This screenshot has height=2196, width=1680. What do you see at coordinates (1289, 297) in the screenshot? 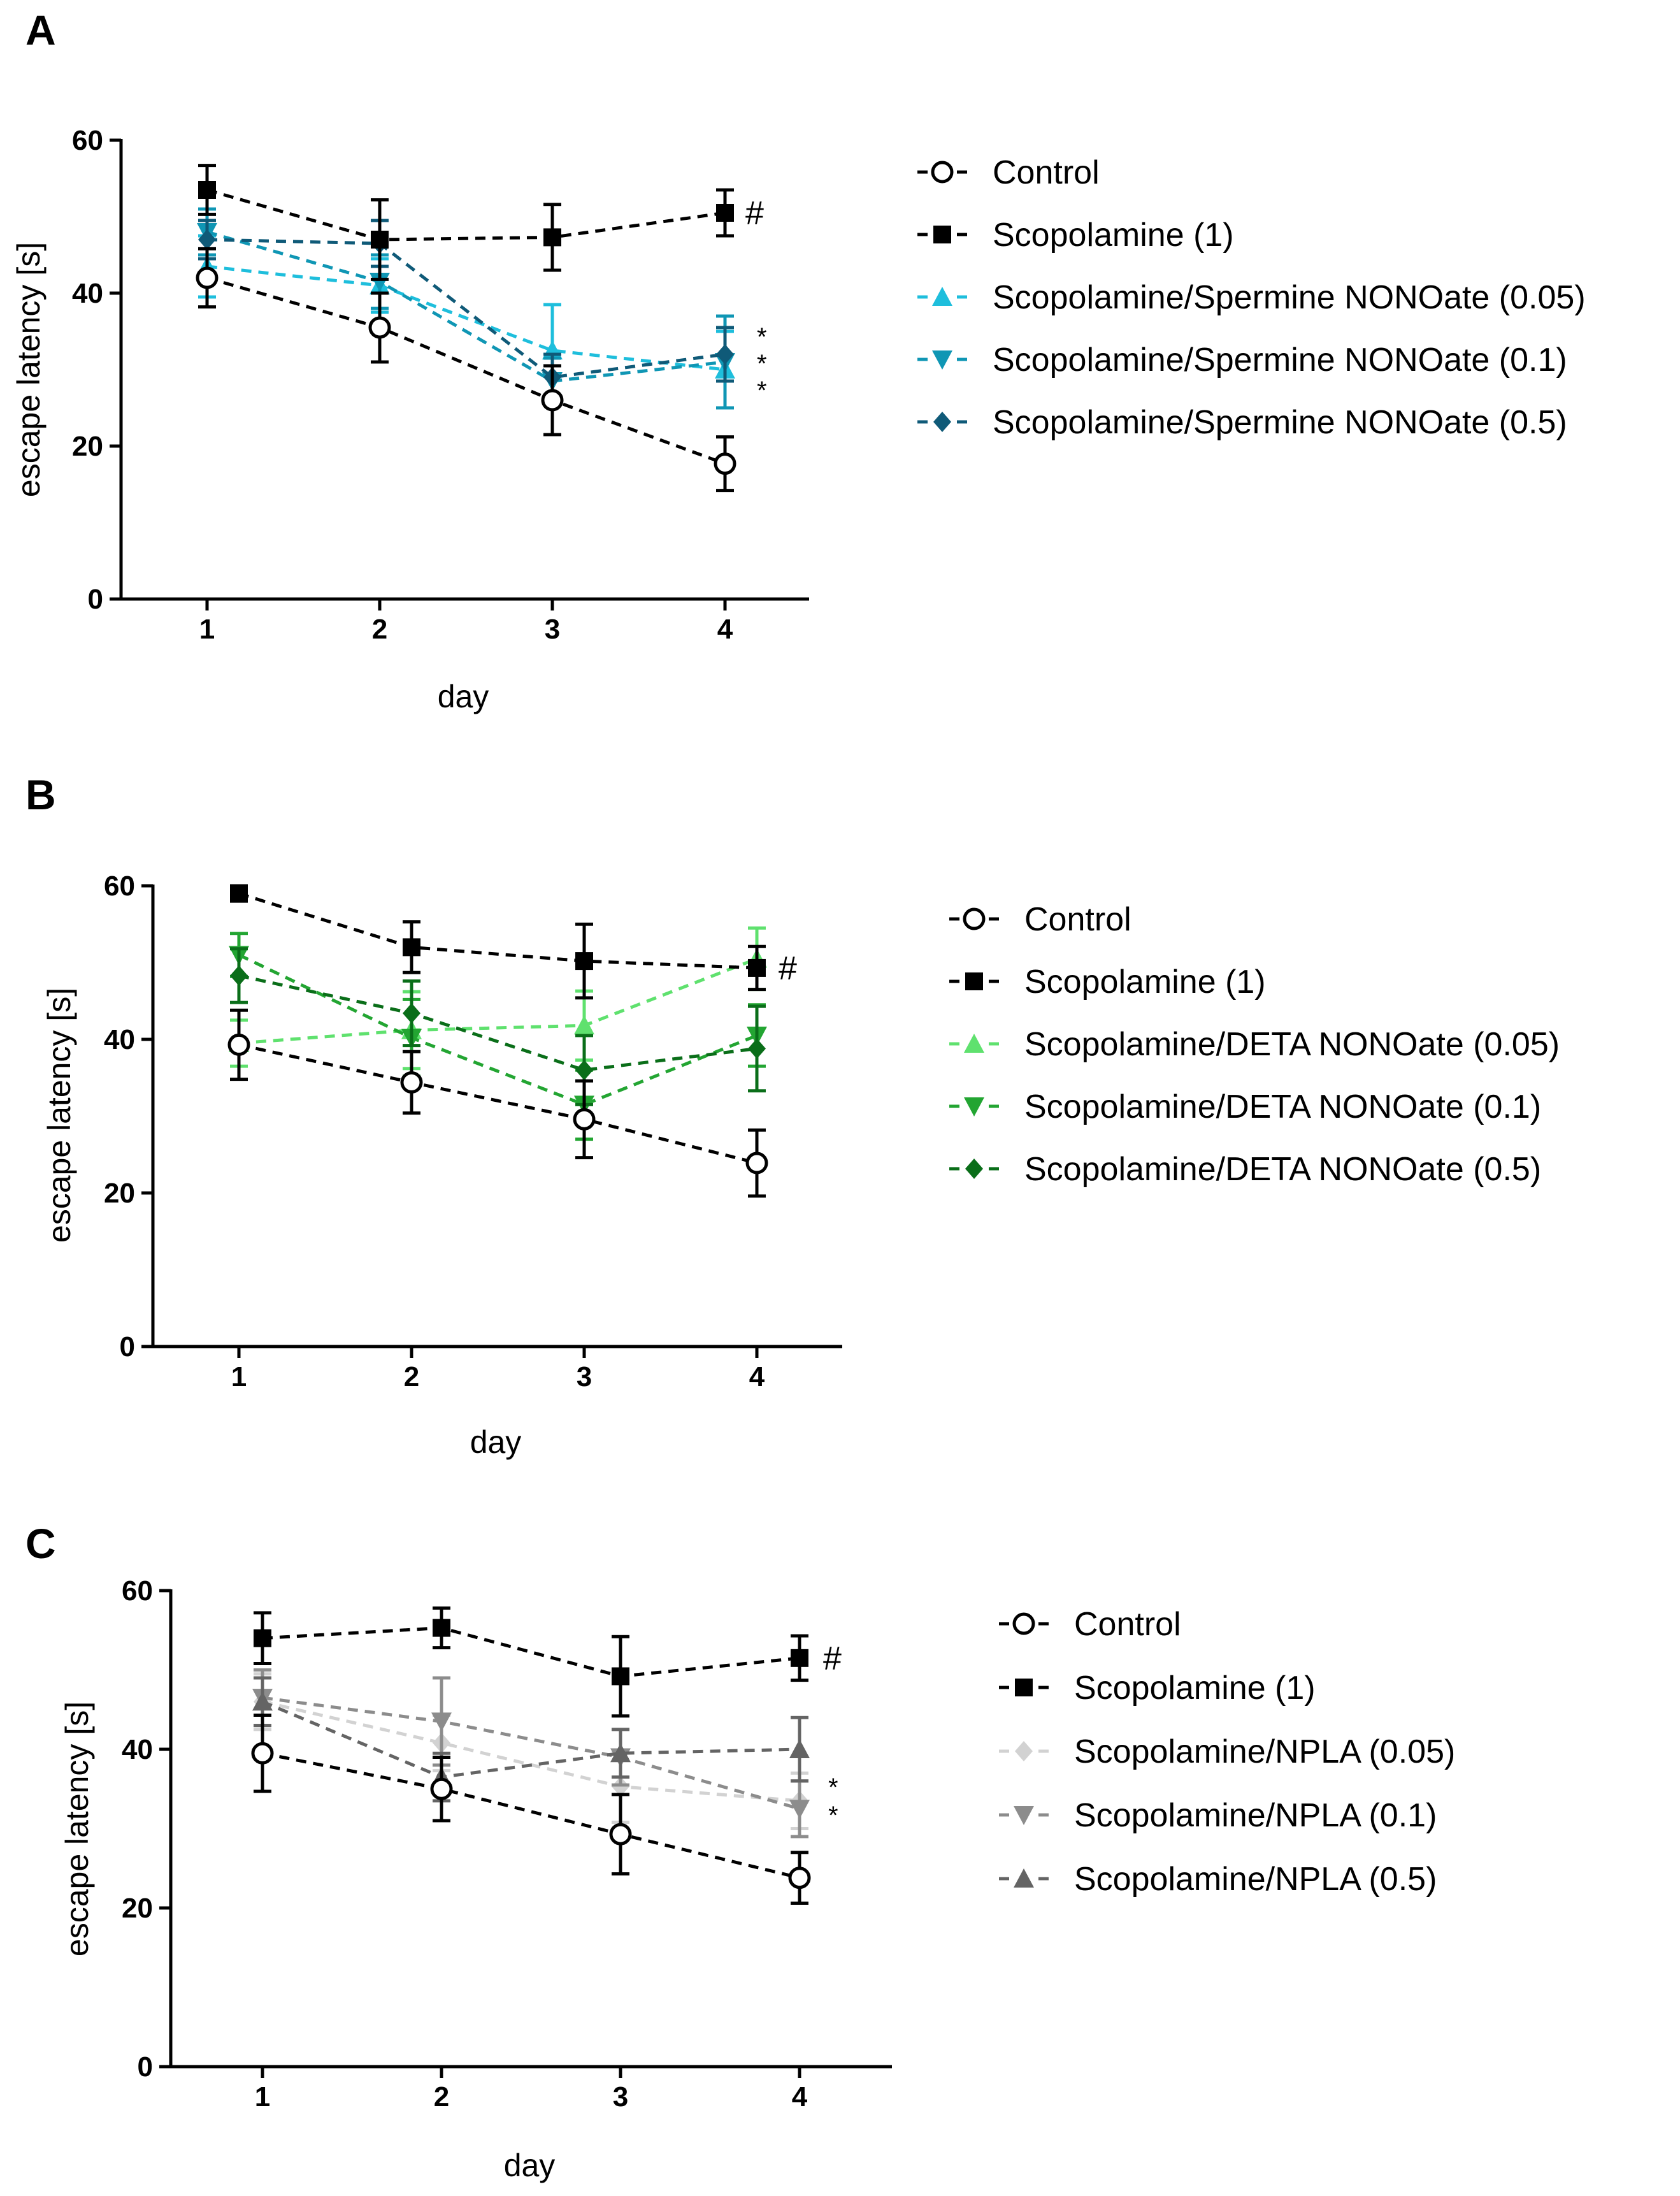
I see `legend-label: Scopolamine/Spermine NONOate (0.05)` at bounding box center [1289, 297].